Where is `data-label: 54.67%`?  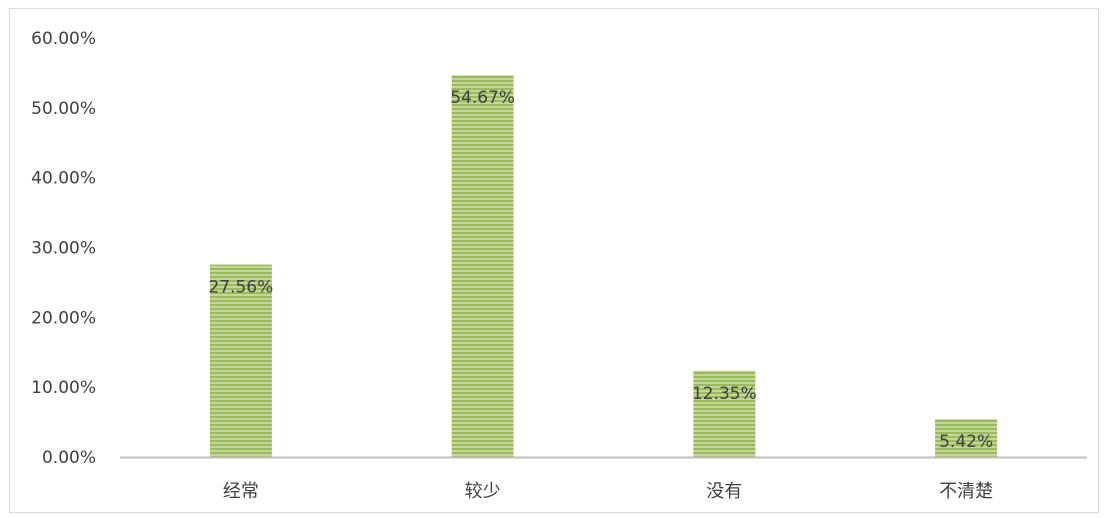
data-label: 54.67% is located at coordinates (482, 98).